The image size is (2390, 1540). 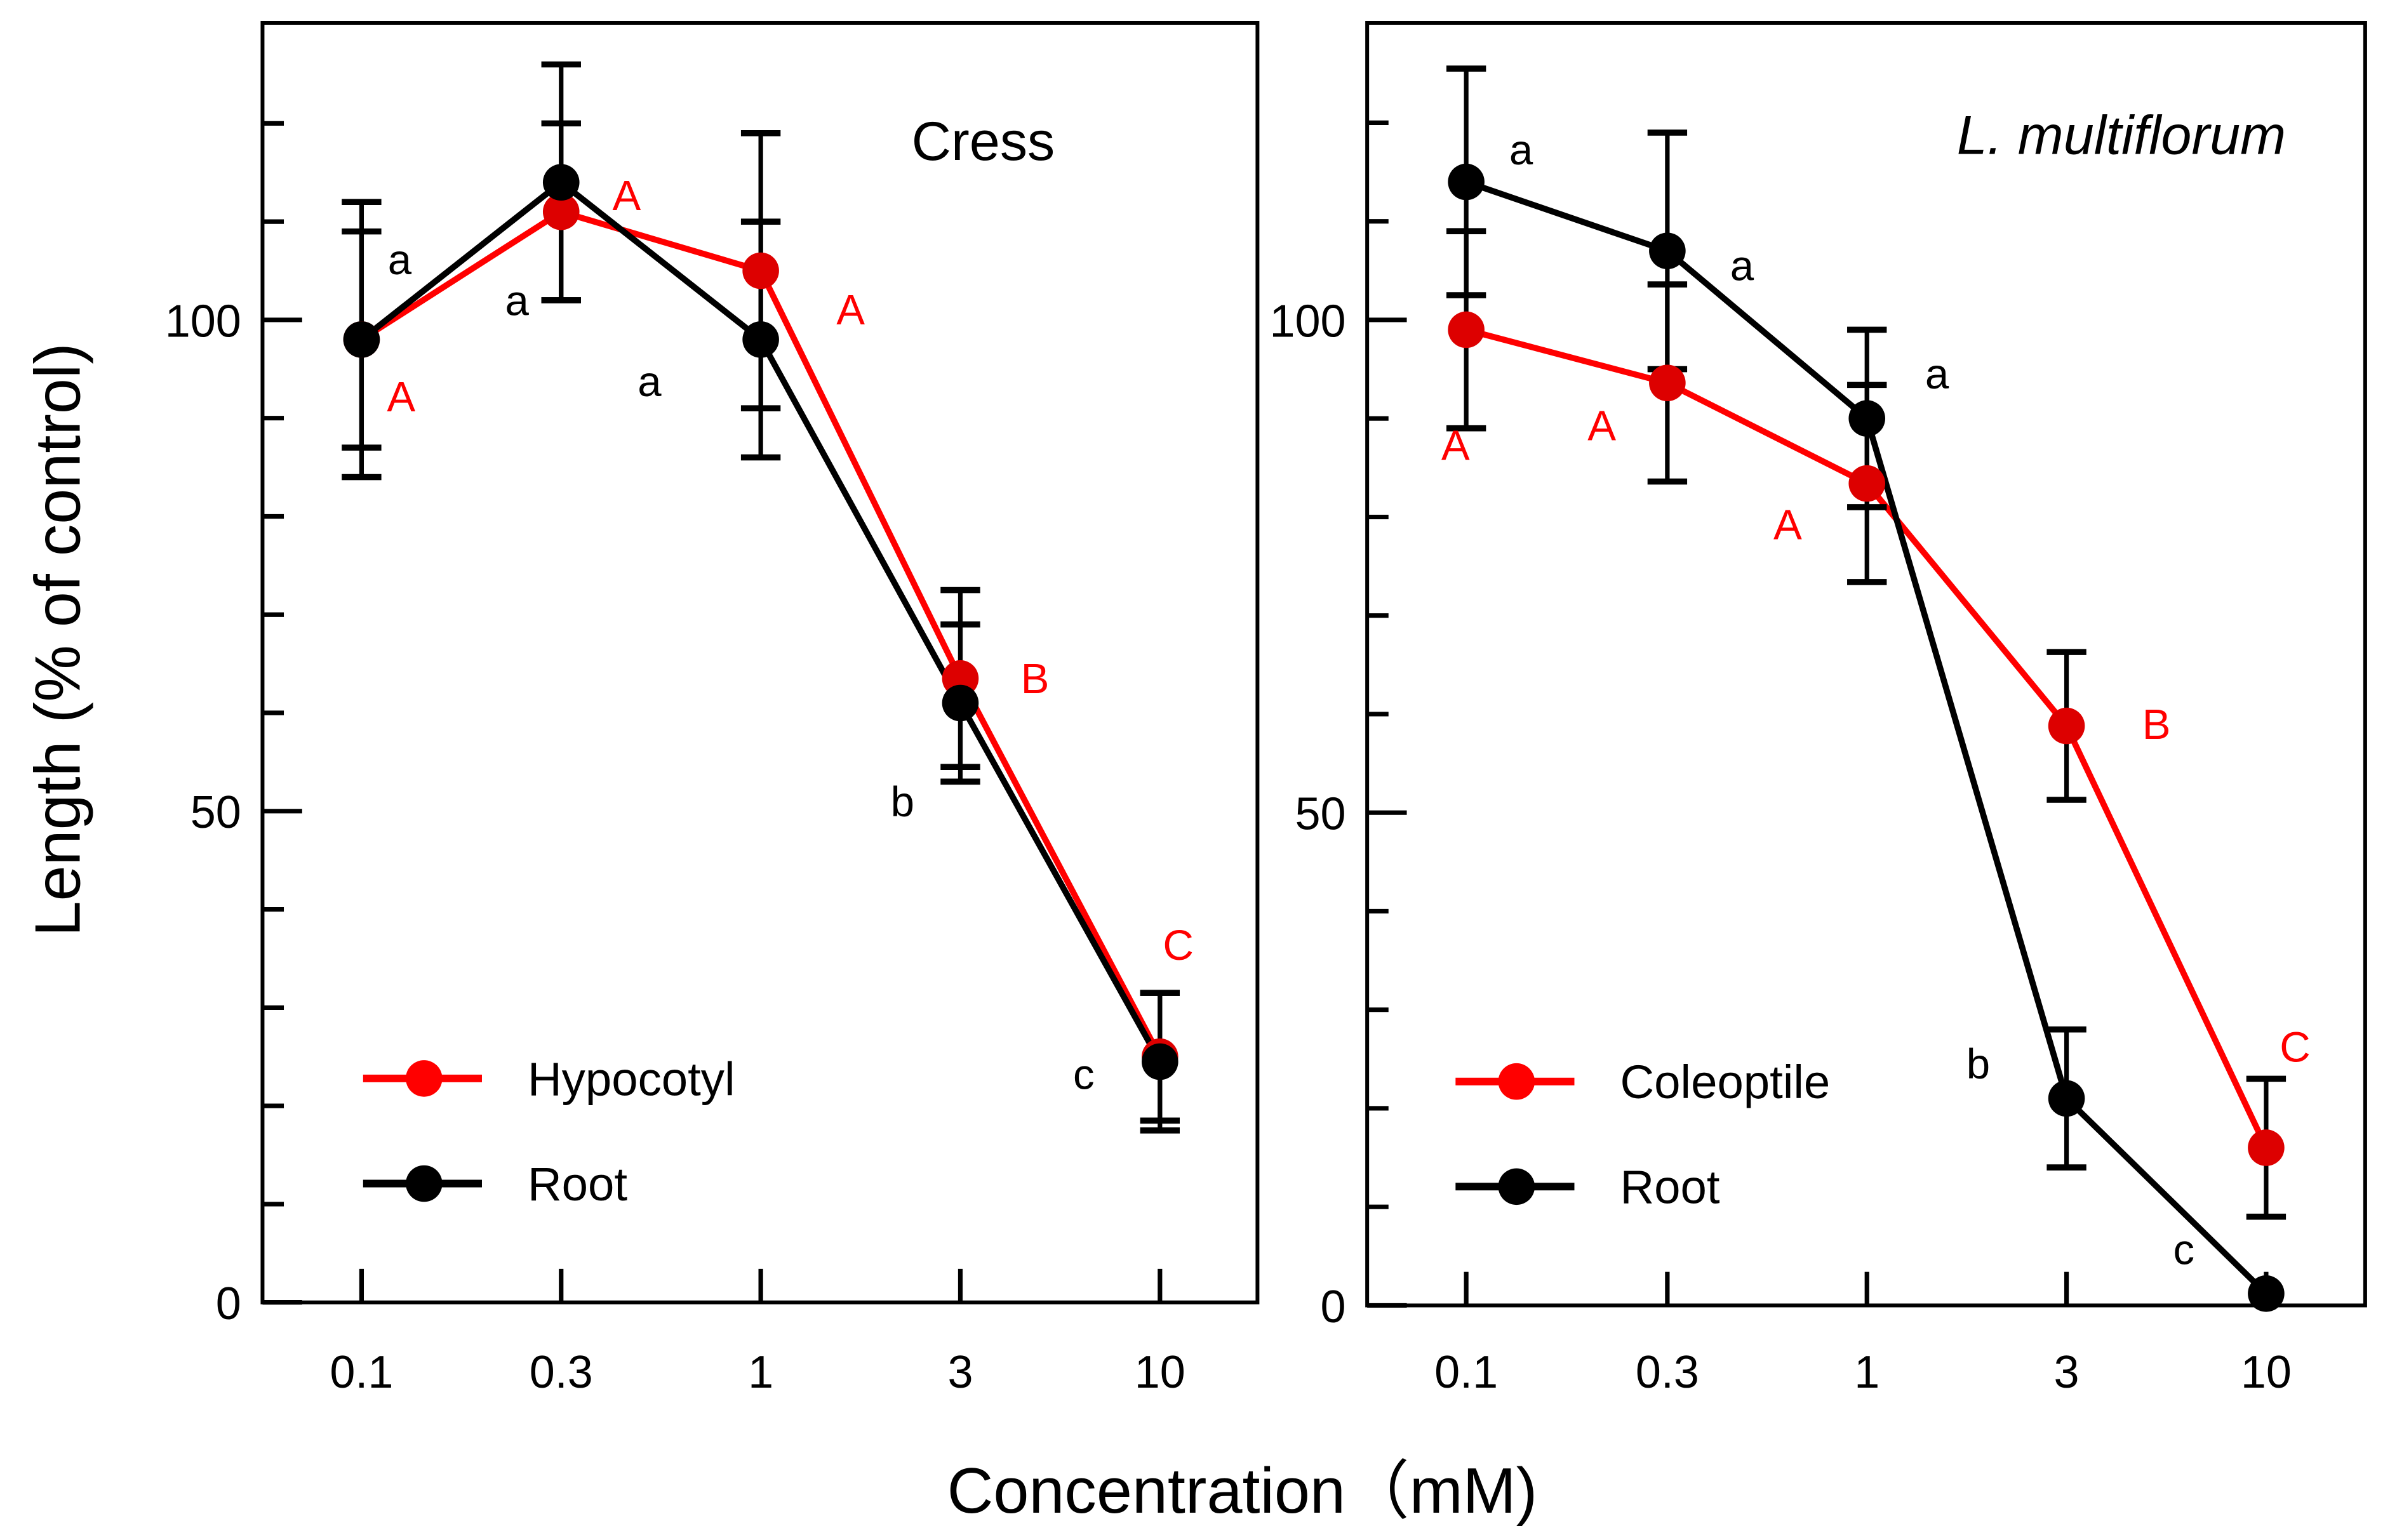 I want to click on y-axis-label: Length (% of control), so click(x=57, y=639).